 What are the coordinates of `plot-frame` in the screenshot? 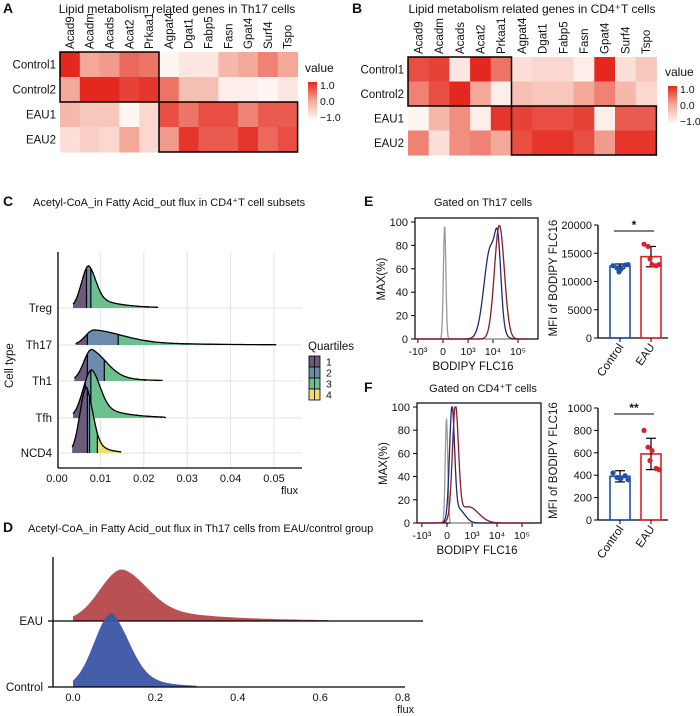 It's located at (476, 278).